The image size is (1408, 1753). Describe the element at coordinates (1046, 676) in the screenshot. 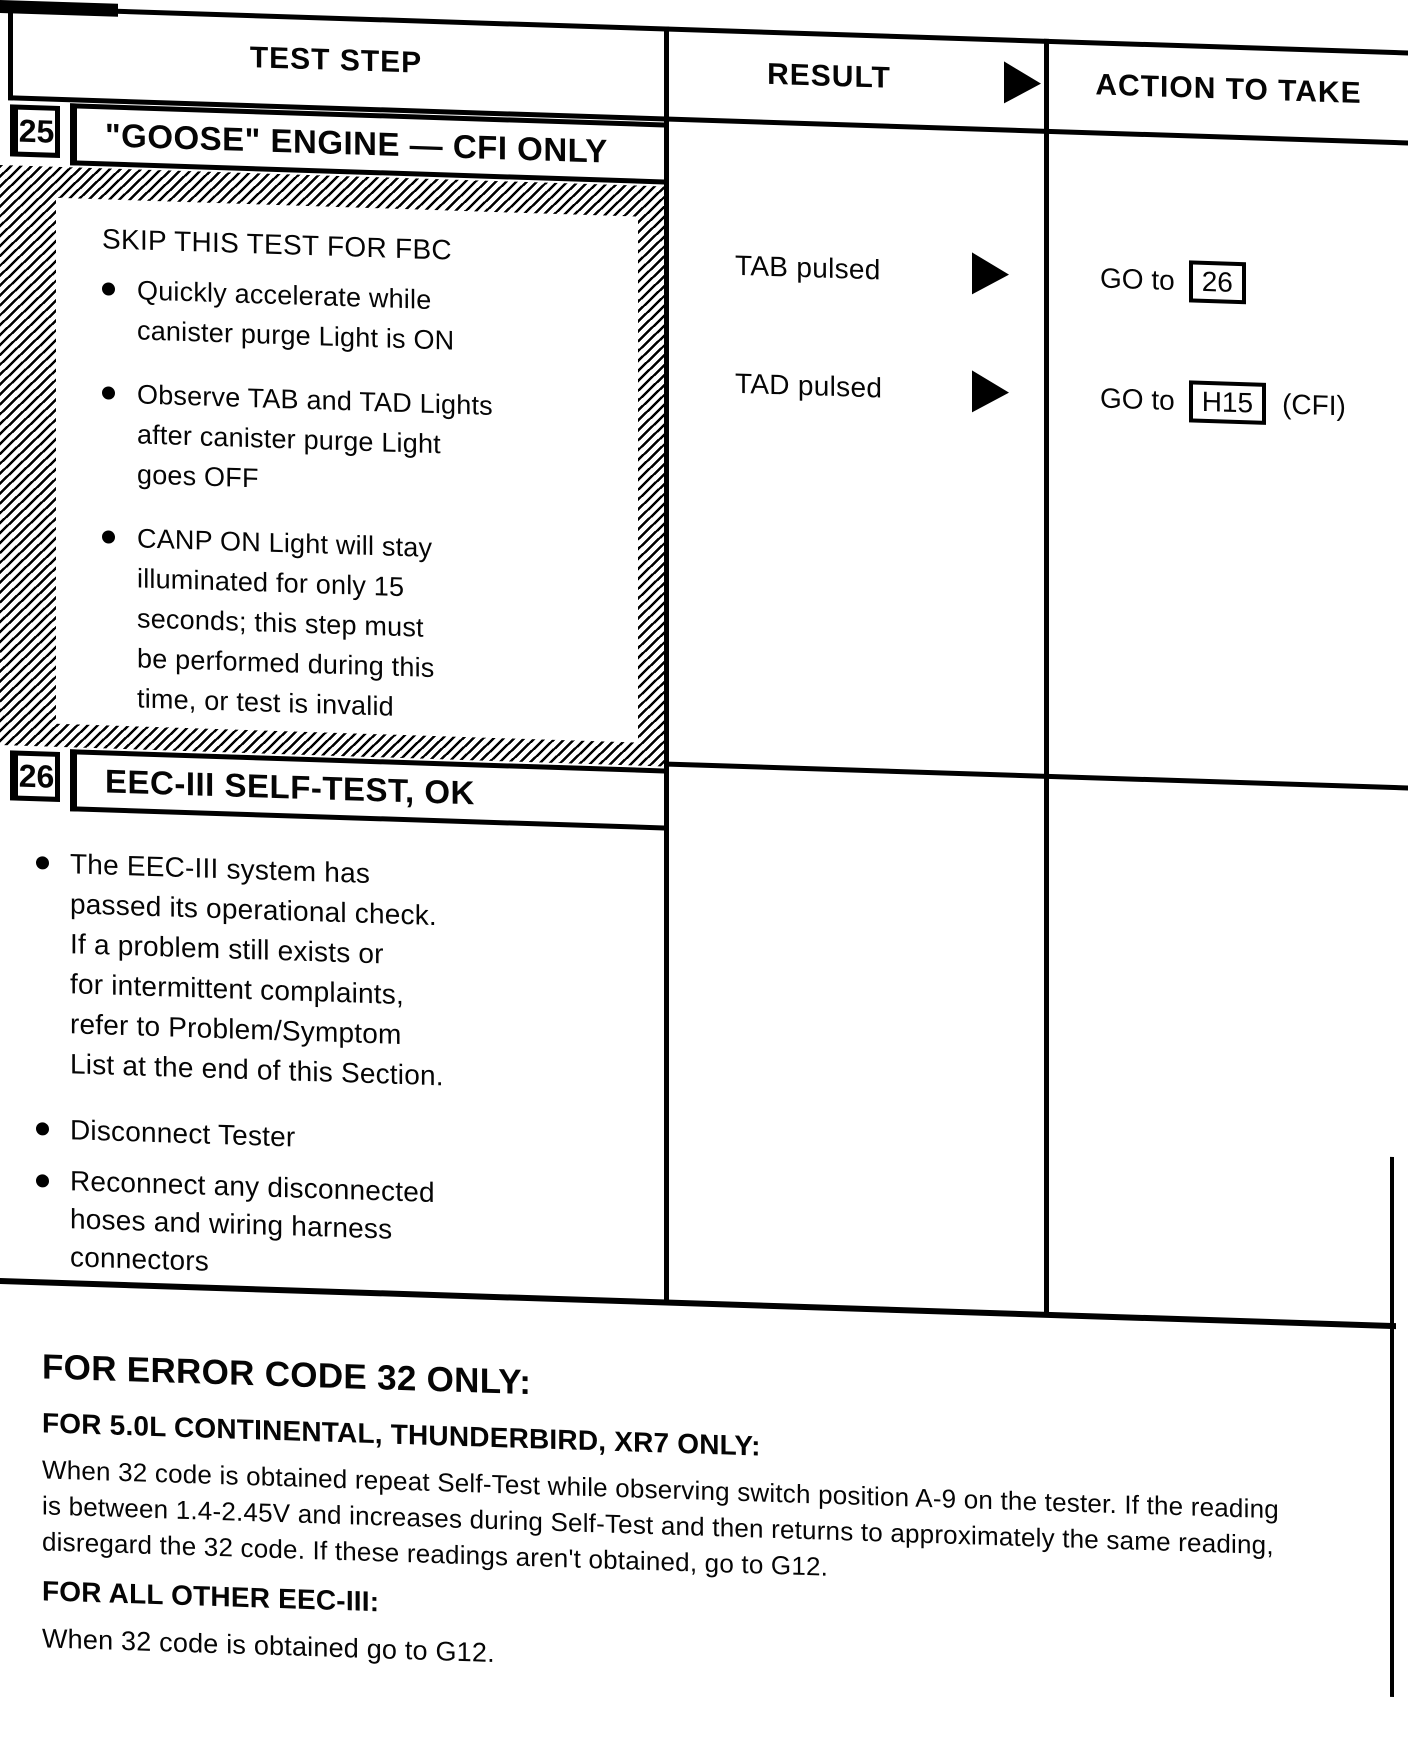

I see `column-divider-result-action` at that location.